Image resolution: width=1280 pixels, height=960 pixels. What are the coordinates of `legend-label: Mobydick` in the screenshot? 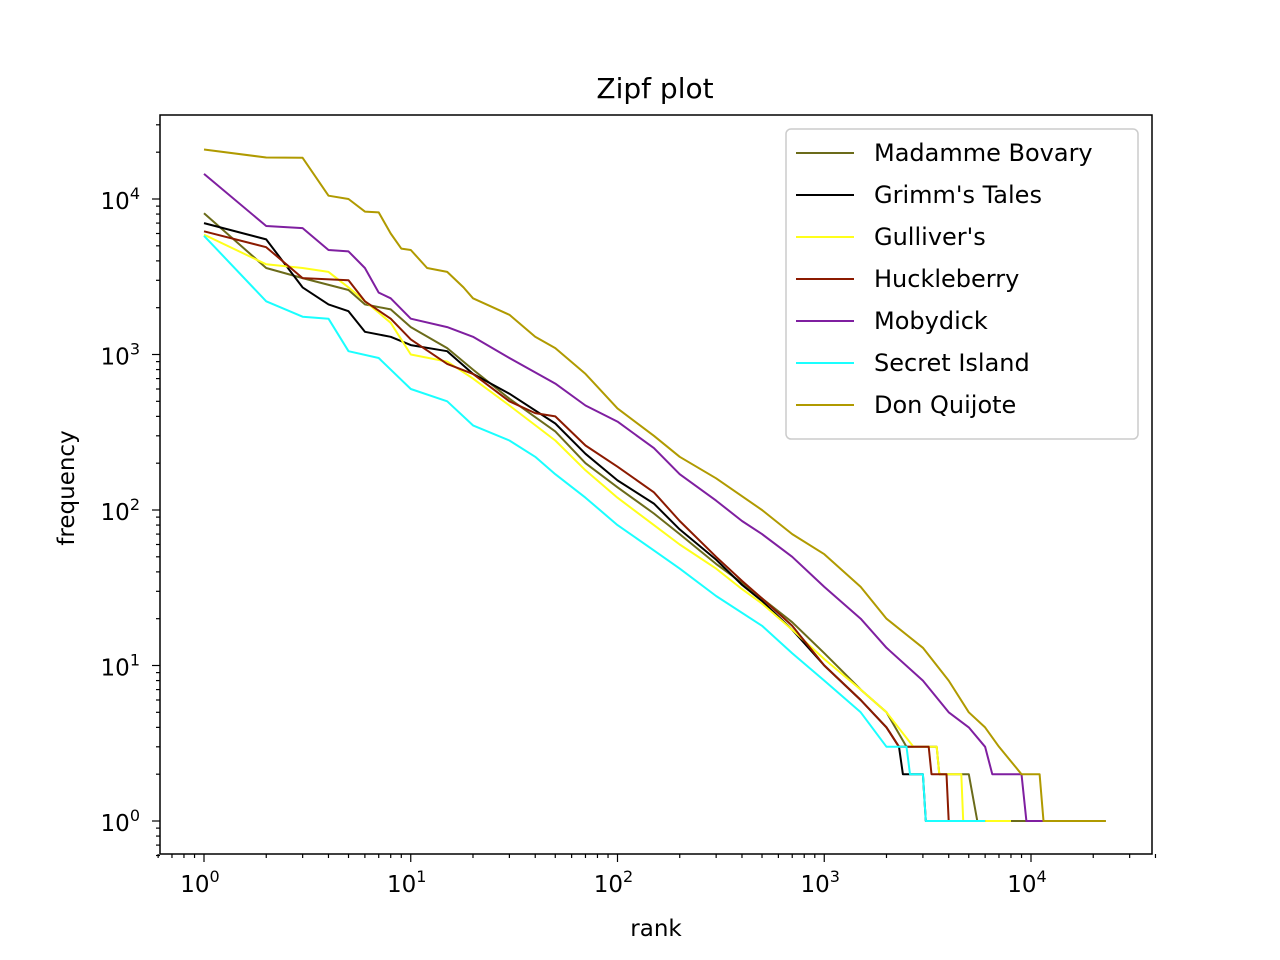 It's located at (931, 321).